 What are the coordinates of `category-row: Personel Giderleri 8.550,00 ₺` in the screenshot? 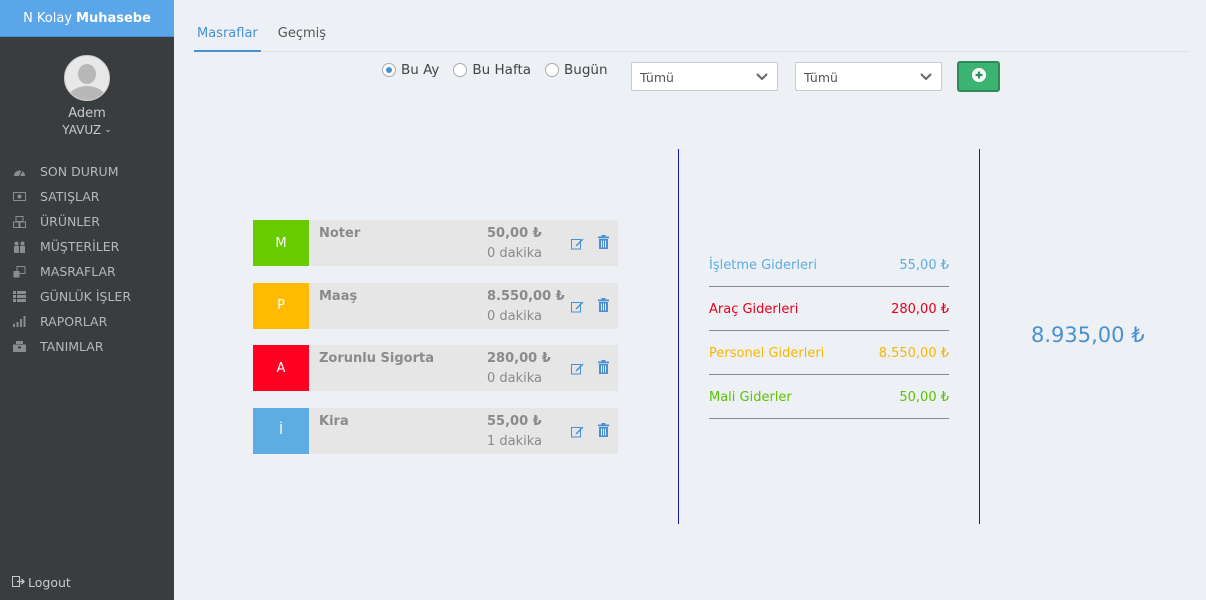 It's located at (829, 353).